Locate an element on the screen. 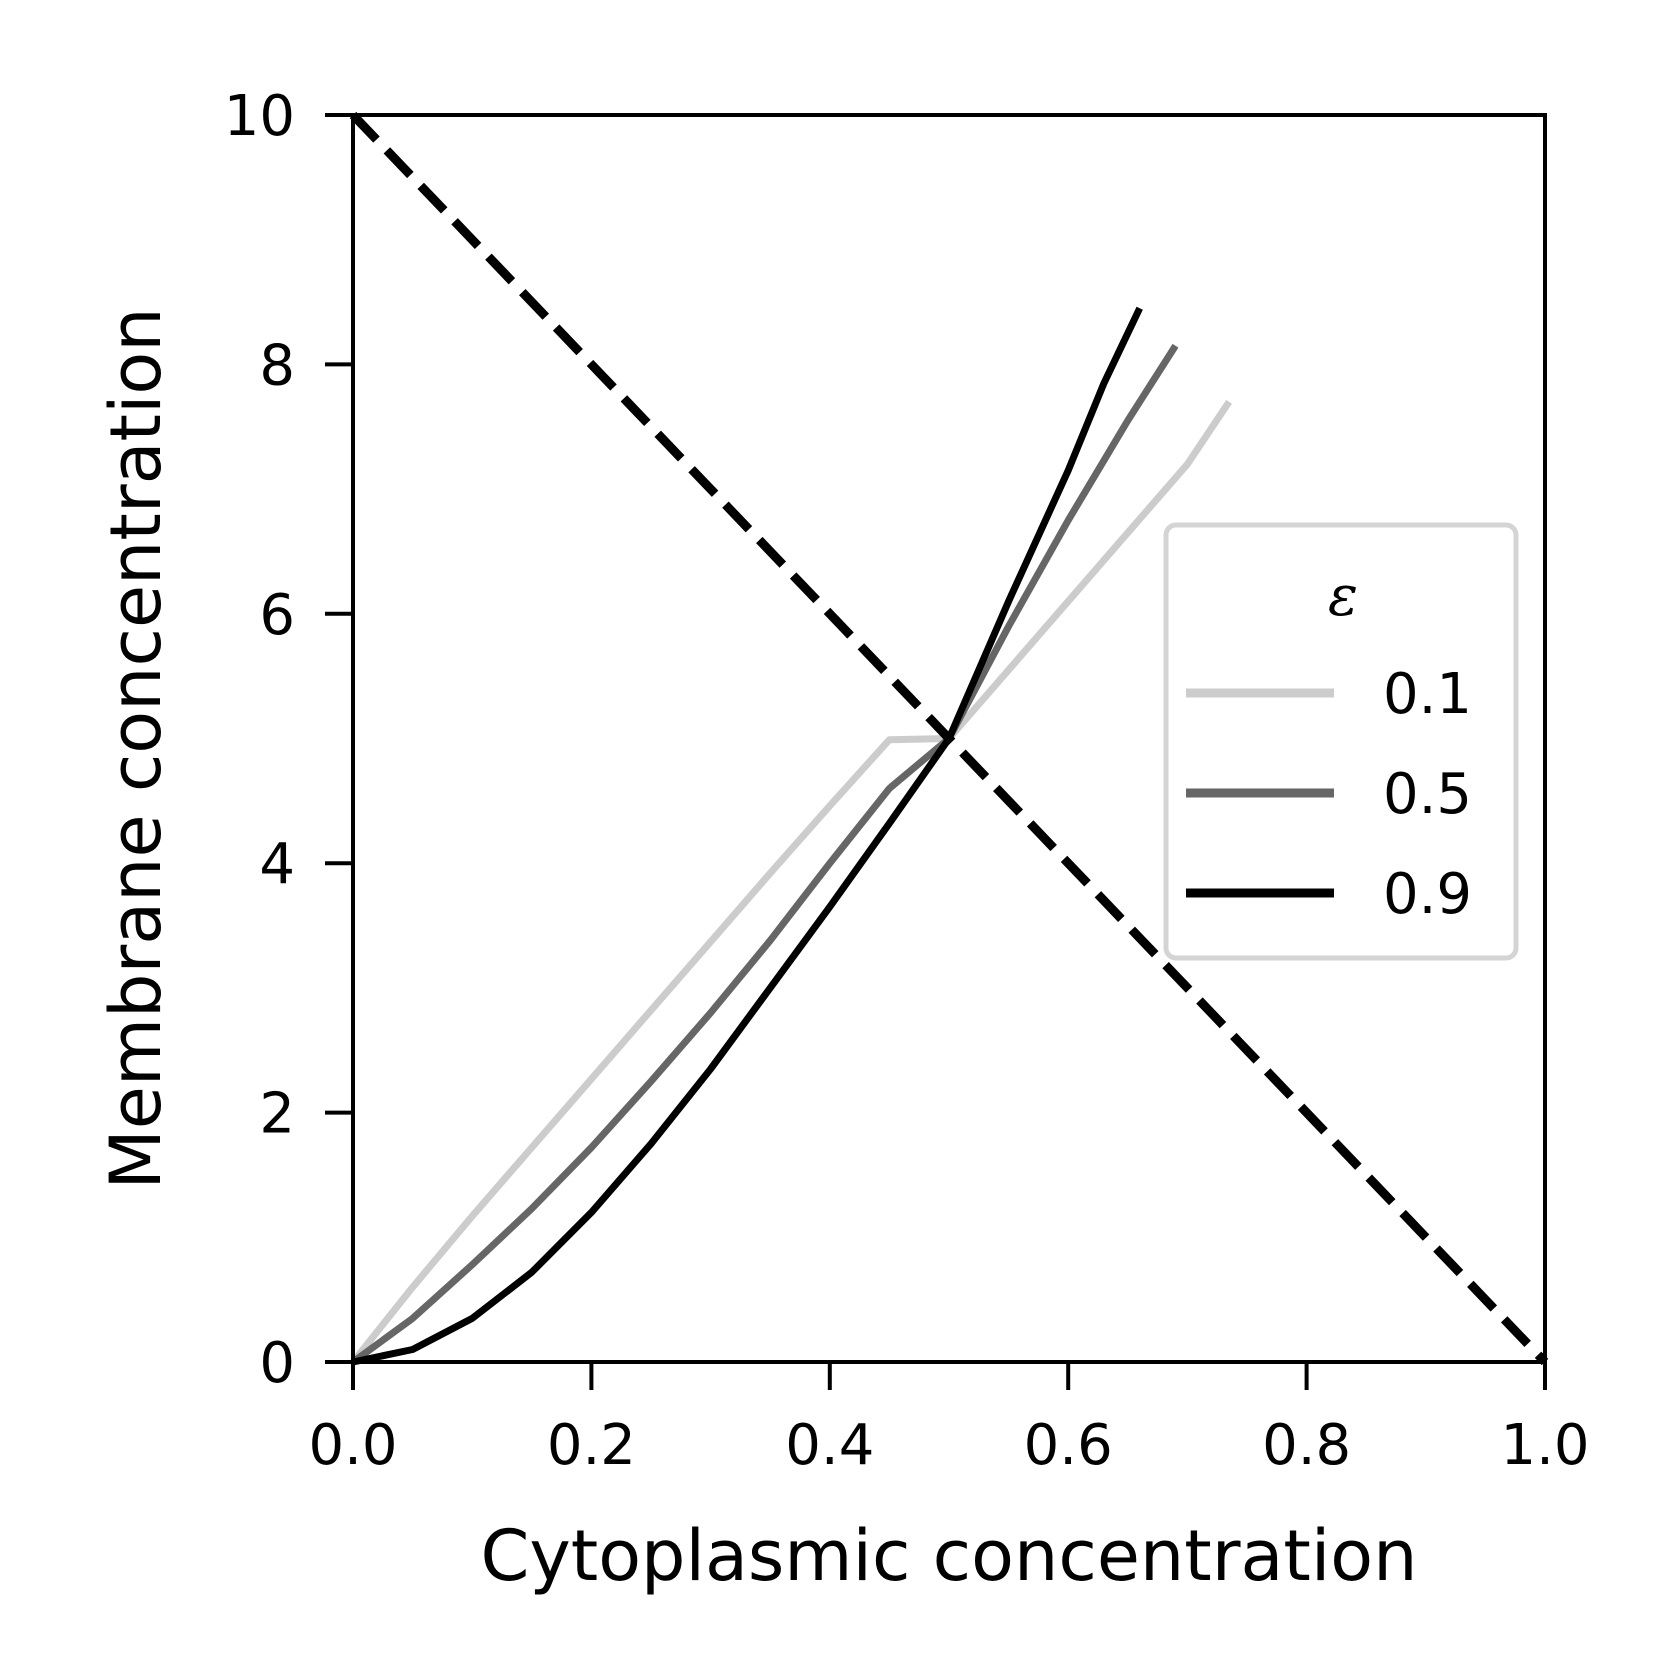 The height and width of the screenshot is (1680, 1680). legend: ε 0.1 0.5 0.9 is located at coordinates (1341, 741).